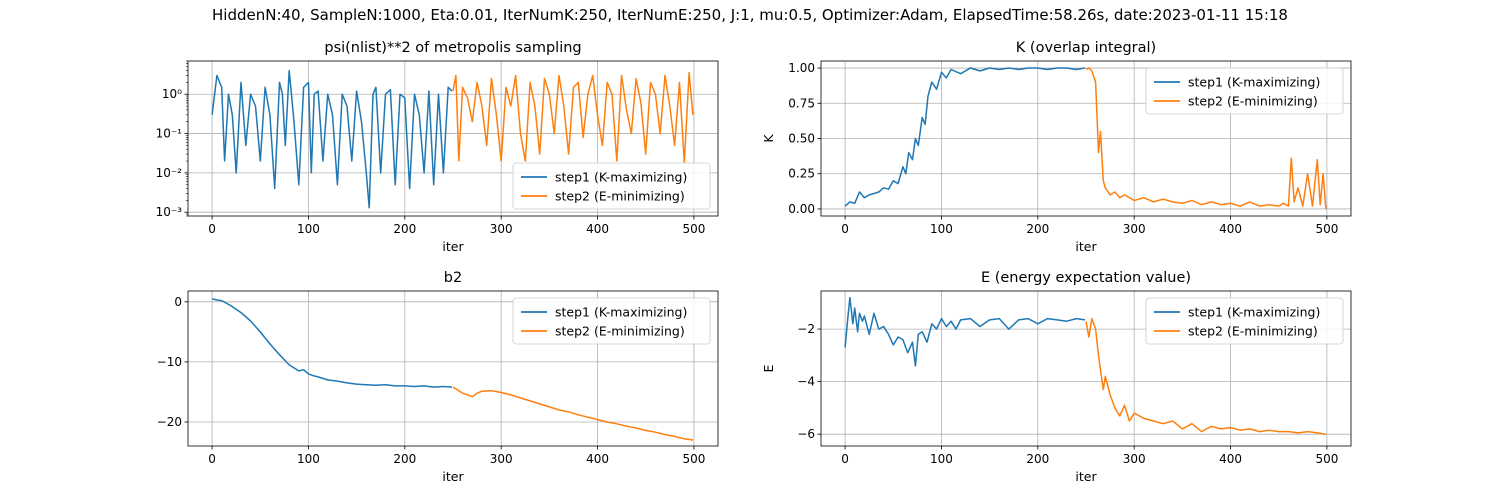  What do you see at coordinates (453, 278) in the screenshot?
I see `chart-title: b2` at bounding box center [453, 278].